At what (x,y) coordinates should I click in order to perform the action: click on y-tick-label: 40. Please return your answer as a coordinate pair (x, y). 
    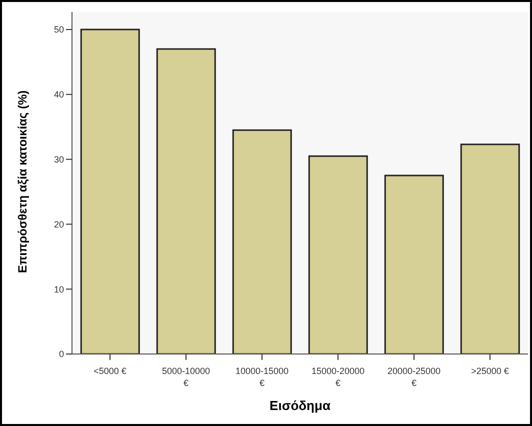
    Looking at the image, I should click on (59, 95).